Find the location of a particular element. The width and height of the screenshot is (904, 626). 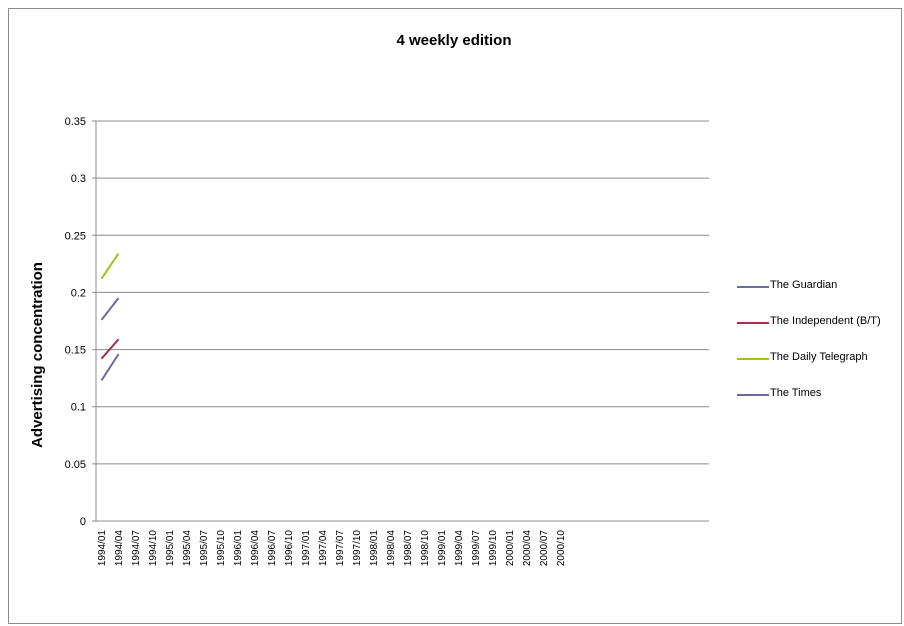

x-tick-label: 1999/07 is located at coordinates (476, 548).